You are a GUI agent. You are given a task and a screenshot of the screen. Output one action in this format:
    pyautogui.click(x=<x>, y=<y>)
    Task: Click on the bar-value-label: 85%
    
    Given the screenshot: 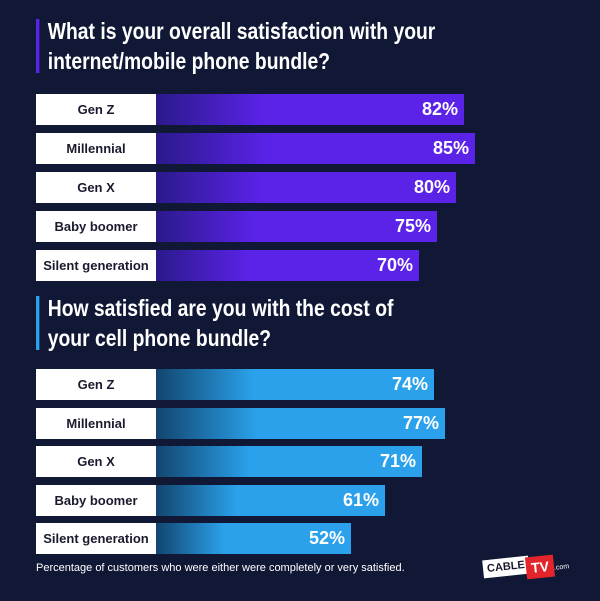 What is the action you would take?
    pyautogui.click(x=450, y=148)
    